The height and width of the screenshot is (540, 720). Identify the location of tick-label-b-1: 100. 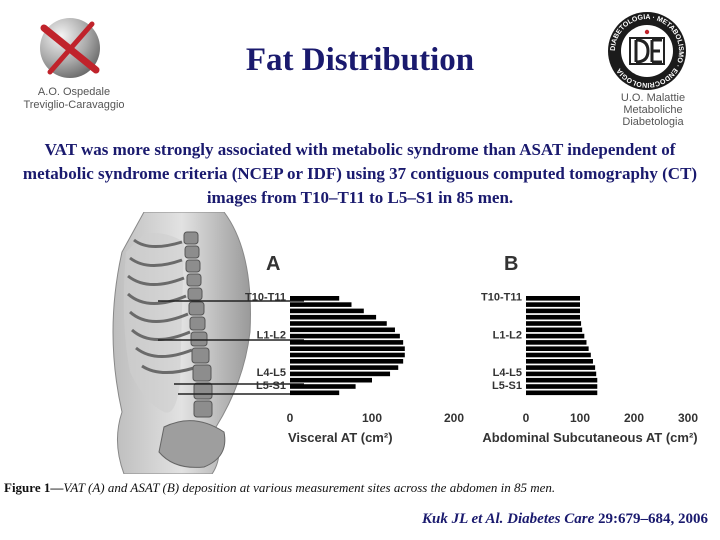
(580, 418).